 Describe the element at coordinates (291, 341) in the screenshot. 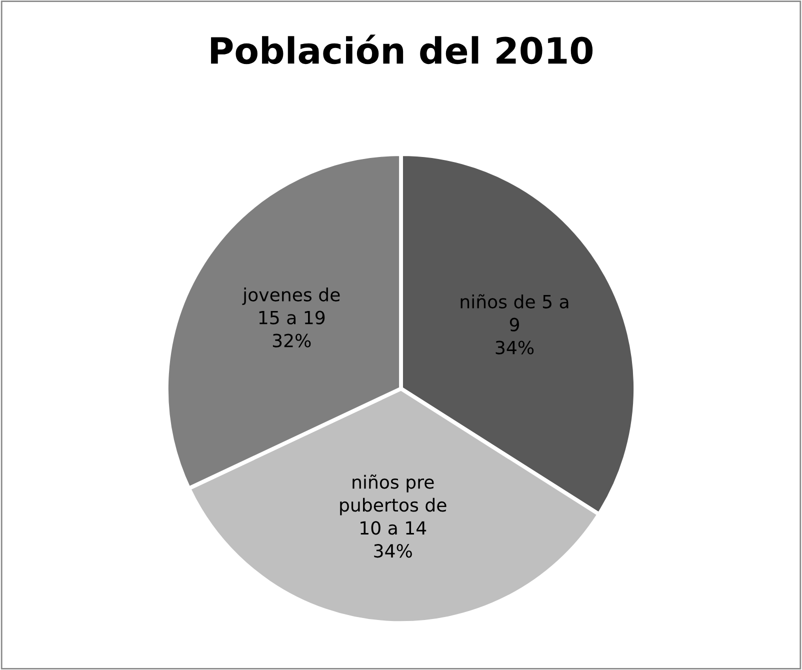

I see `data-label: 32%` at that location.